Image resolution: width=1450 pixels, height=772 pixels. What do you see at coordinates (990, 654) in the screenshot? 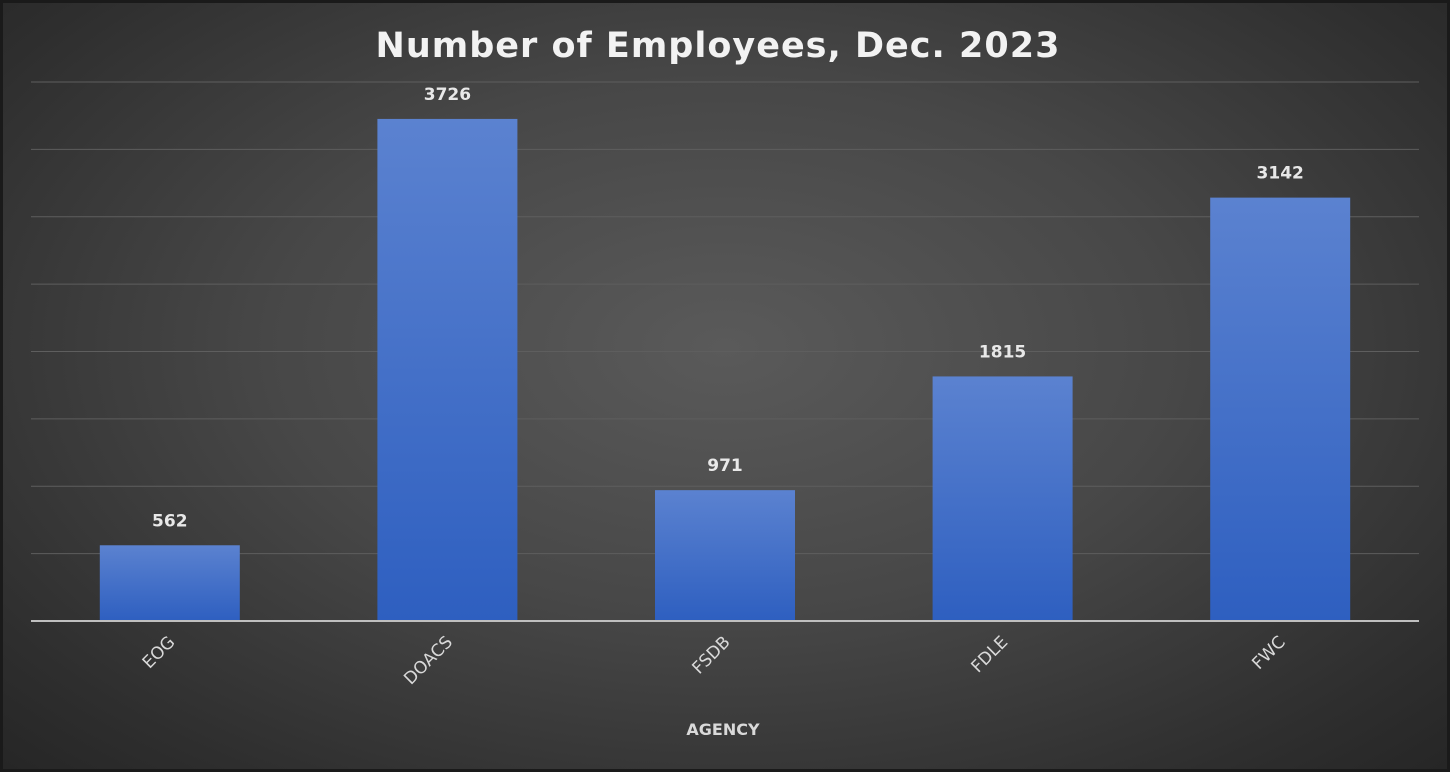
I see `x-tick-label-fdle: FDLE` at bounding box center [990, 654].